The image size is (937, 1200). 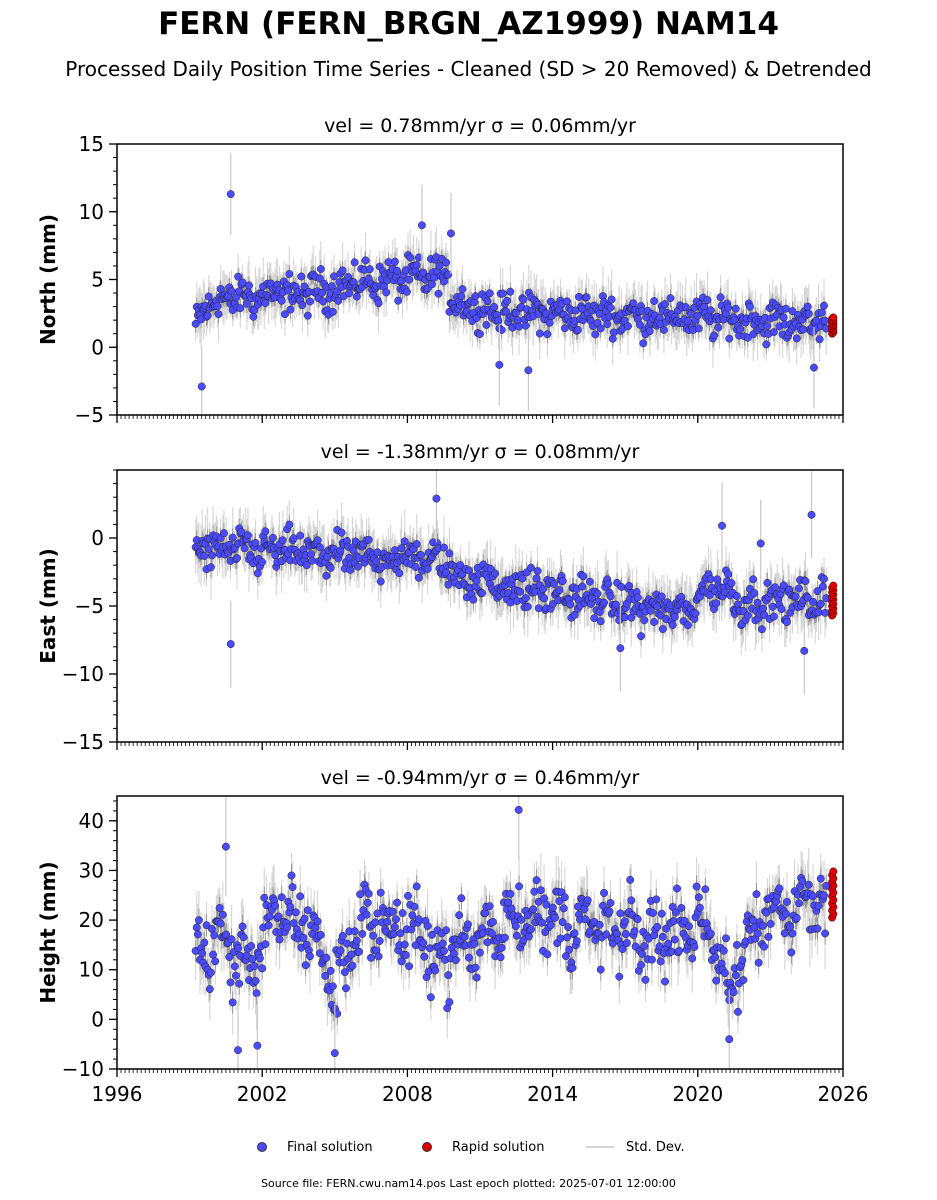 What do you see at coordinates (97, 280) in the screenshot?
I see `y-tick-label: 5` at bounding box center [97, 280].